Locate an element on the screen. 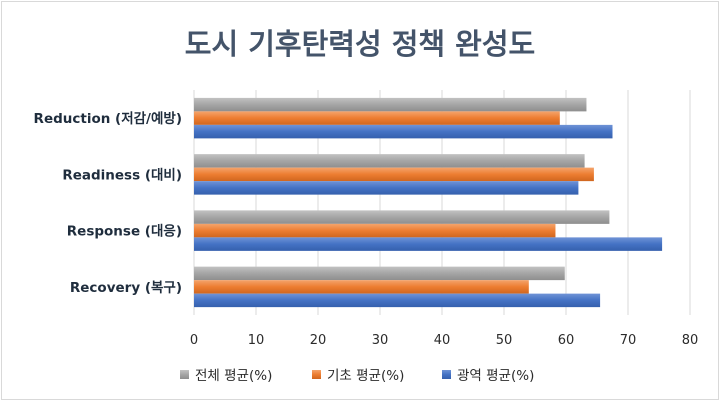  x-axis-ticks: 0 10 20 30 40 50 60 70 80 is located at coordinates (444, 340).